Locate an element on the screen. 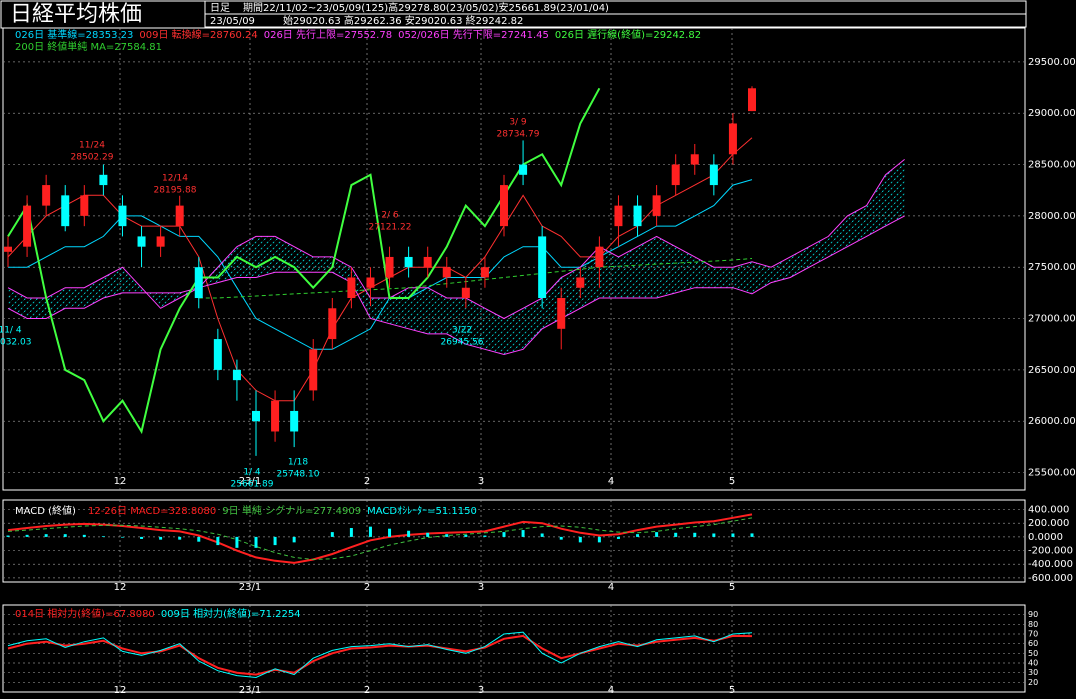 This screenshot has height=699, width=1076. annotation-value: 25661.89 is located at coordinates (252, 485).